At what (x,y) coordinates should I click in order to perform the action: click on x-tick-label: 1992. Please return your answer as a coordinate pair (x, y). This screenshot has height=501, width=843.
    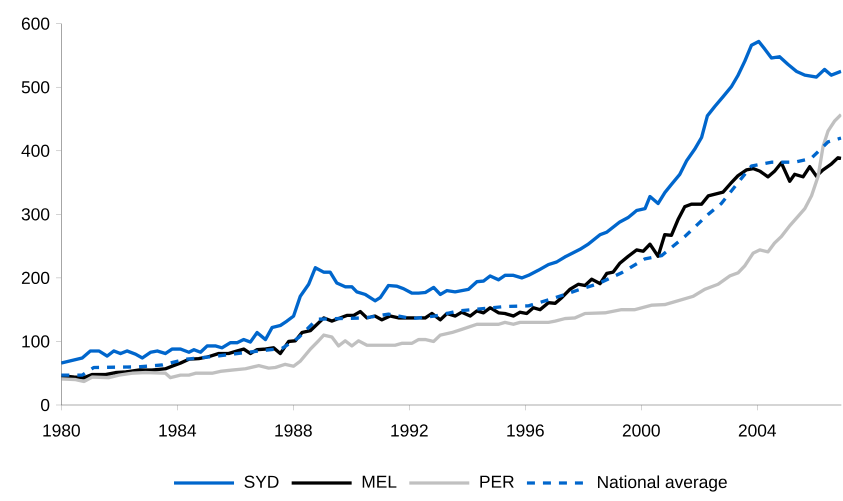
    Looking at the image, I should click on (409, 430).